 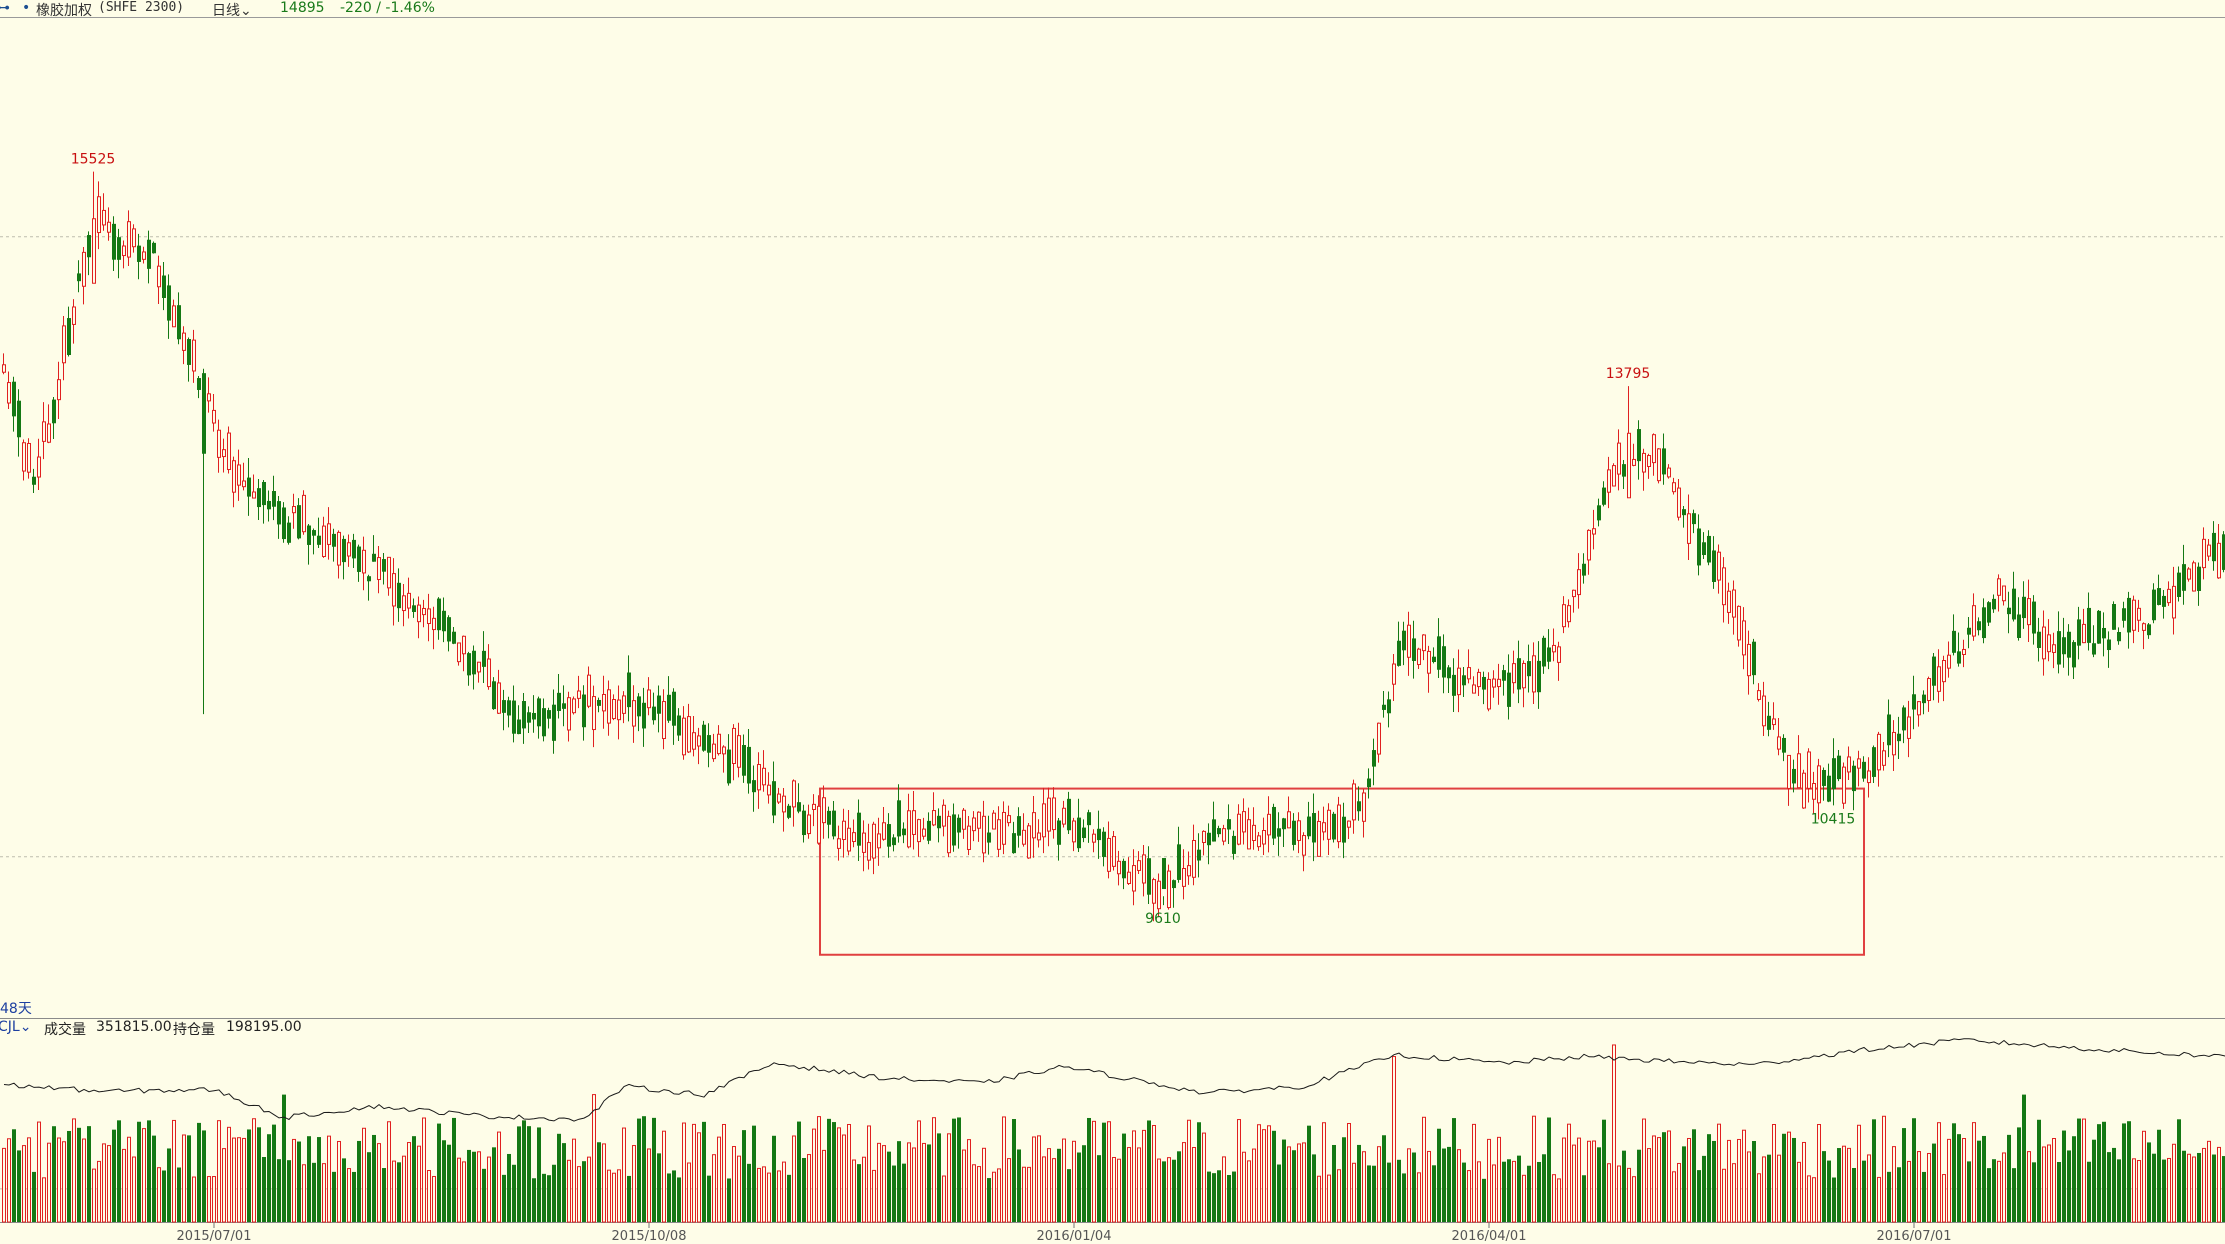 I want to click on symbol-name: 橡胶加权, so click(x=64, y=11).